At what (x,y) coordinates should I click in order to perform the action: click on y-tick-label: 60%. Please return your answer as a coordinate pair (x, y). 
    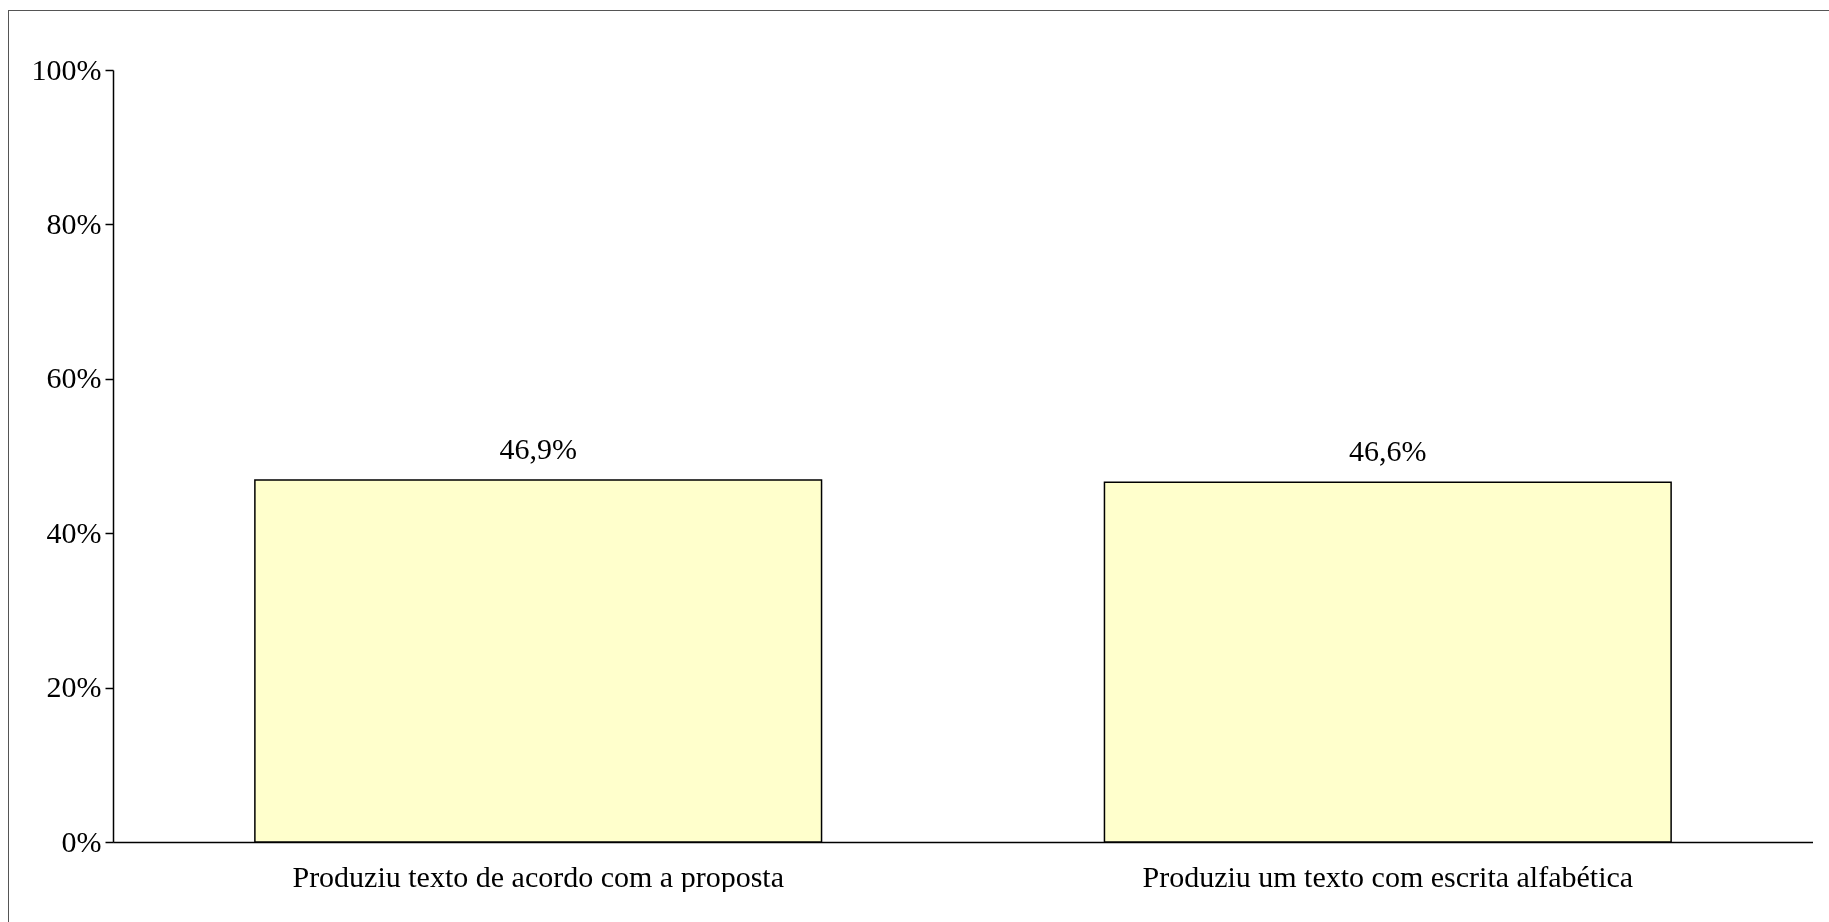
    Looking at the image, I should click on (74, 378).